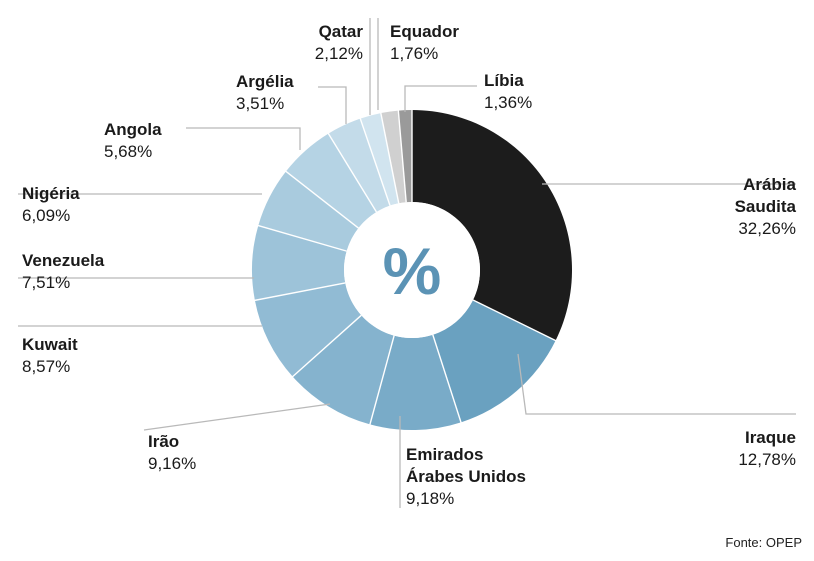 This screenshot has height=561, width=814. What do you see at coordinates (494, 361) in the screenshot?
I see `slice-iraque` at bounding box center [494, 361].